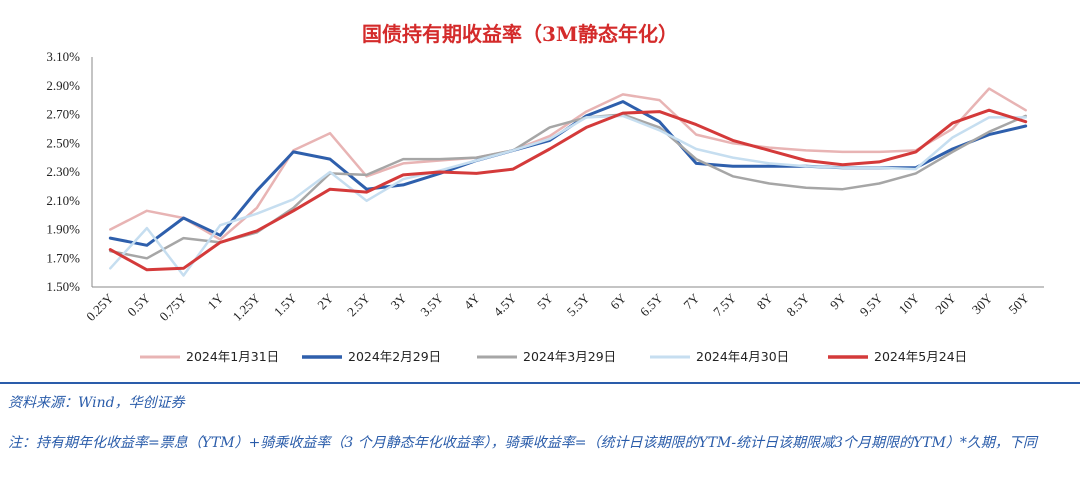 This screenshot has height=486, width=1080. What do you see at coordinates (545, 301) in the screenshot?
I see `x-tick-label: 5Y` at bounding box center [545, 301].